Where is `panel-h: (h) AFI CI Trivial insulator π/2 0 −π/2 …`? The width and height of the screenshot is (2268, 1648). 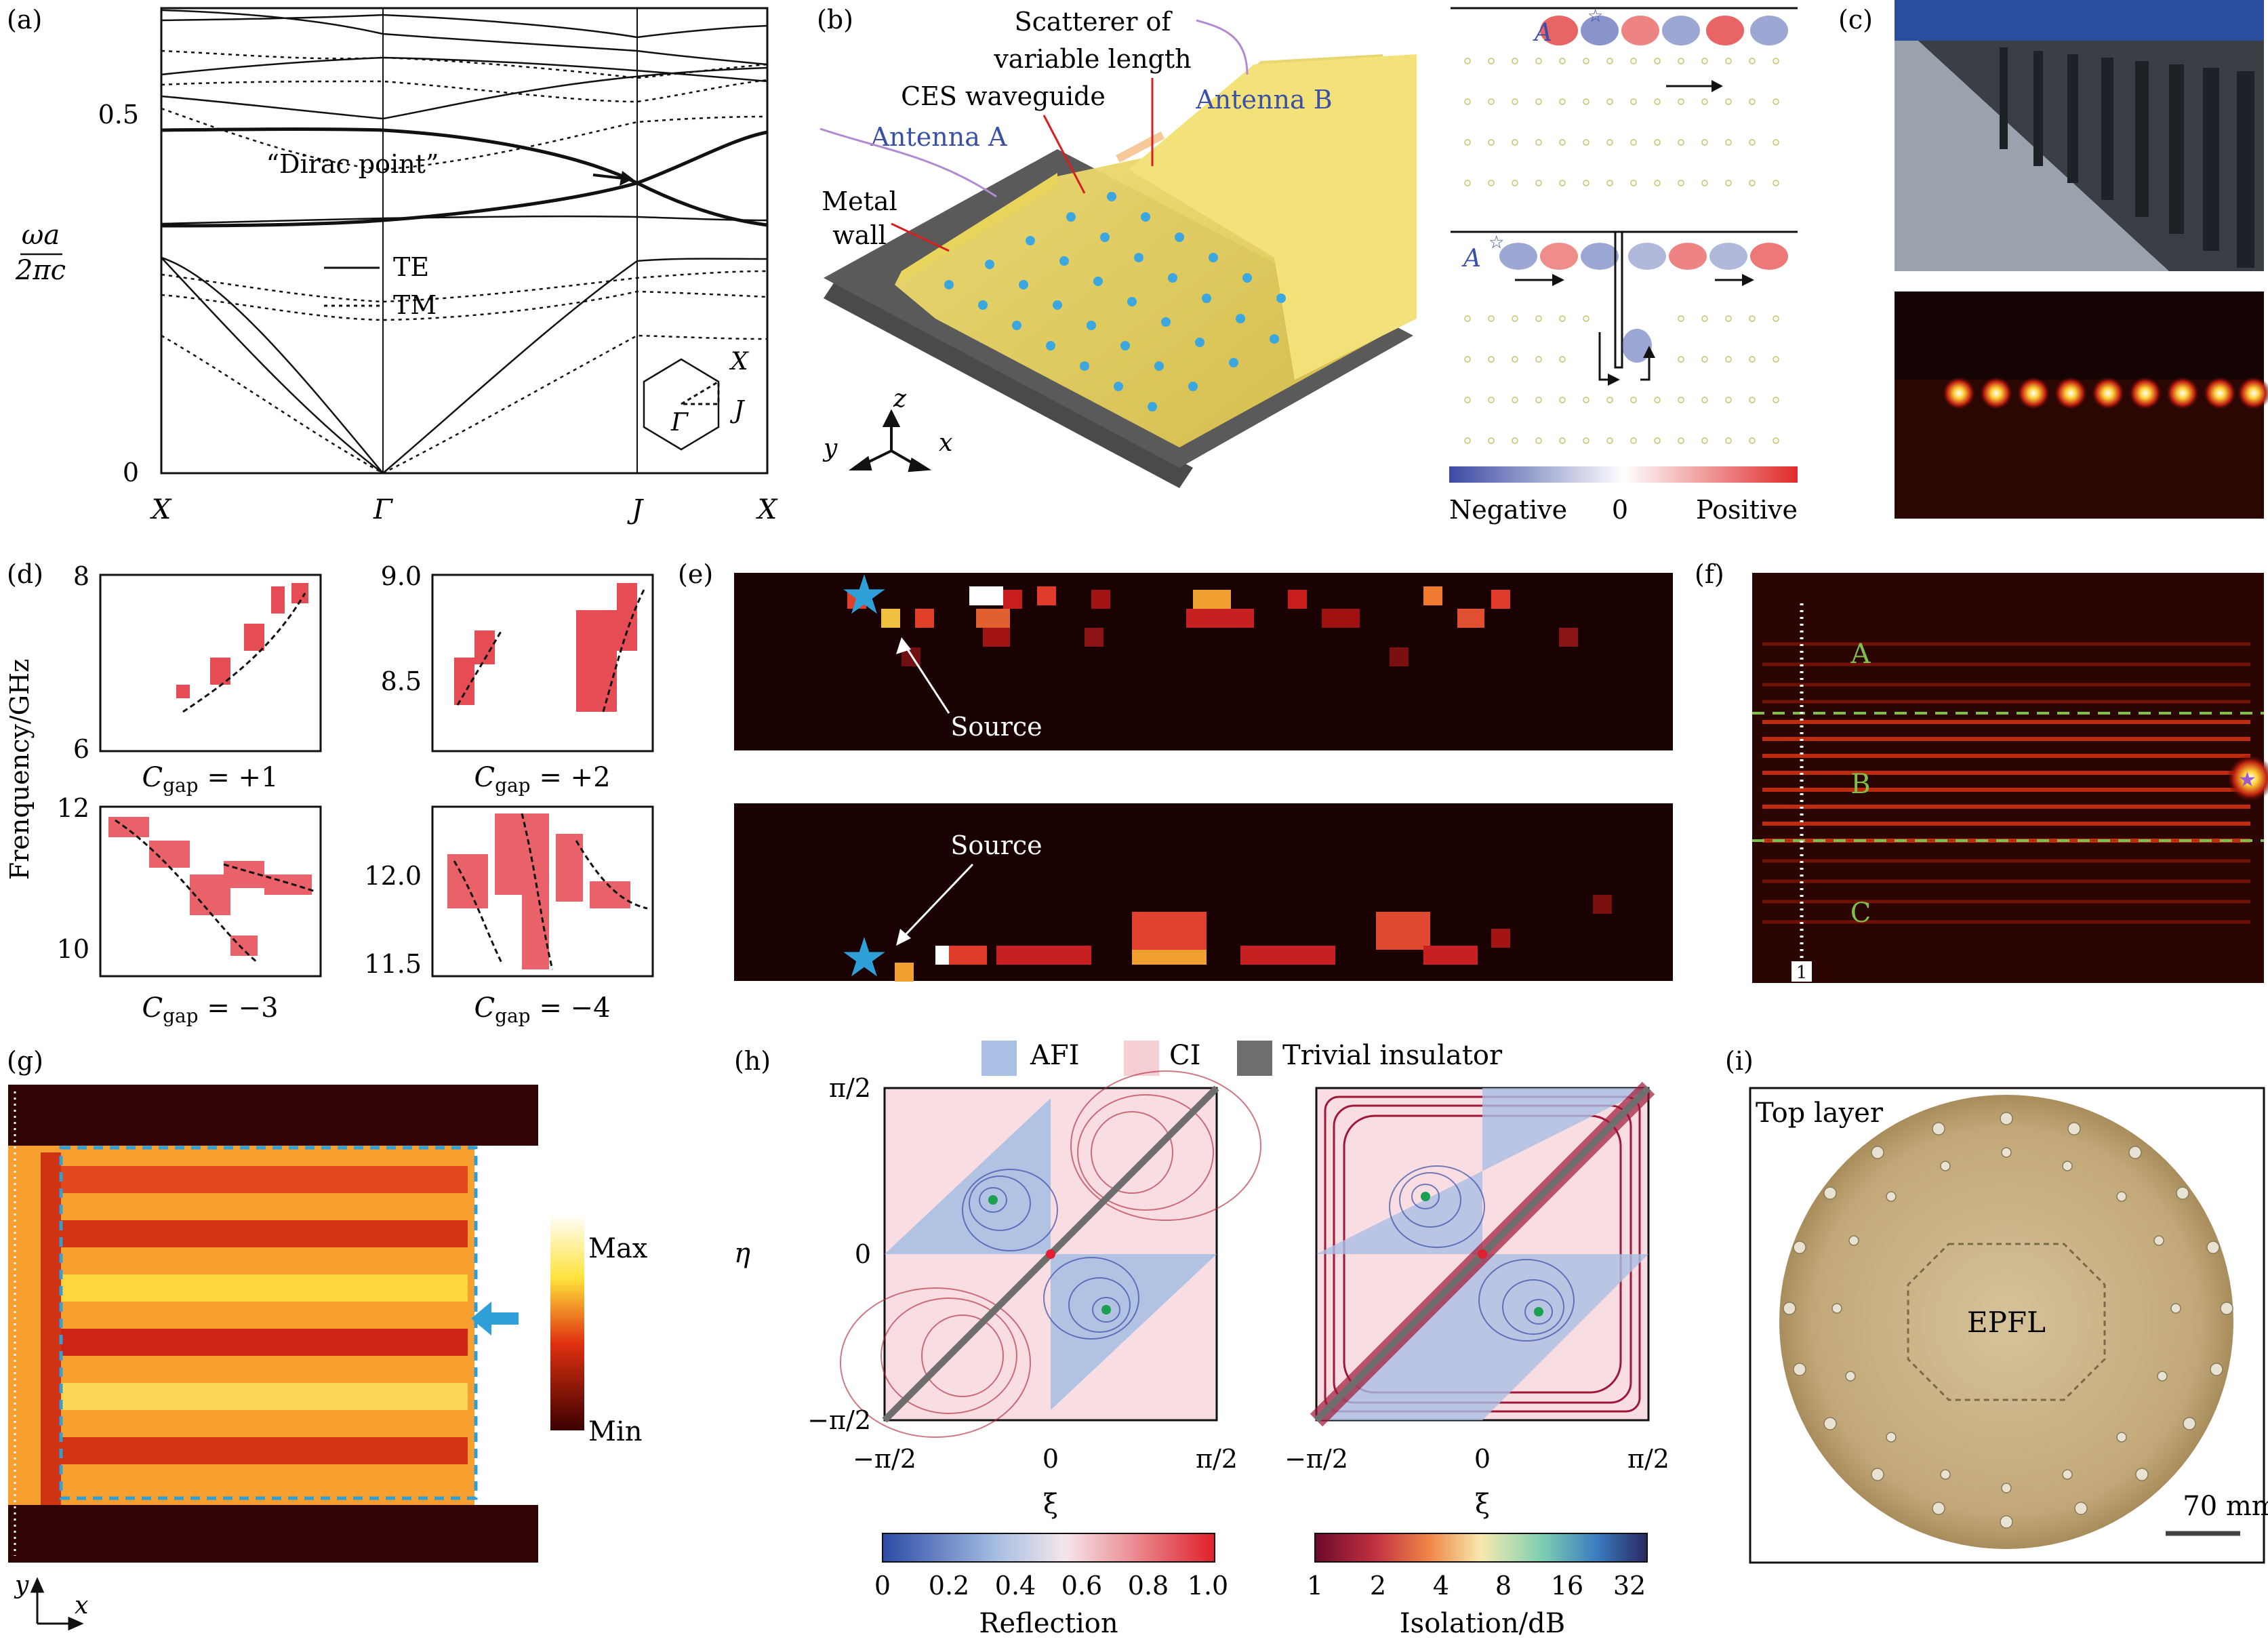
panel-h: (h) AFI CI Trivial insulator π/2 0 −π/2 … is located at coordinates (1201, 1339).